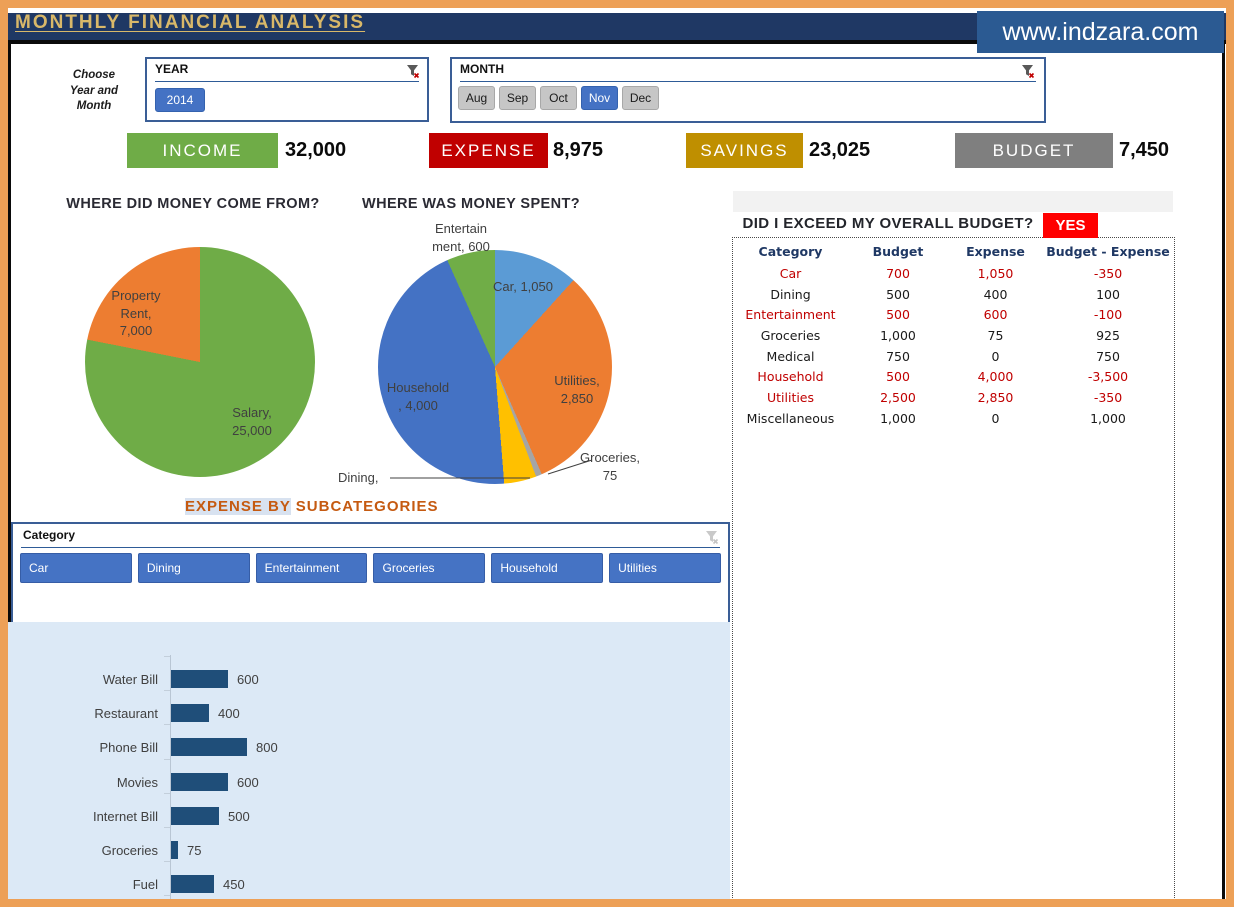 The width and height of the screenshot is (1234, 907). What do you see at coordinates (129, 850) in the screenshot?
I see `bar-category-label: Groceries` at bounding box center [129, 850].